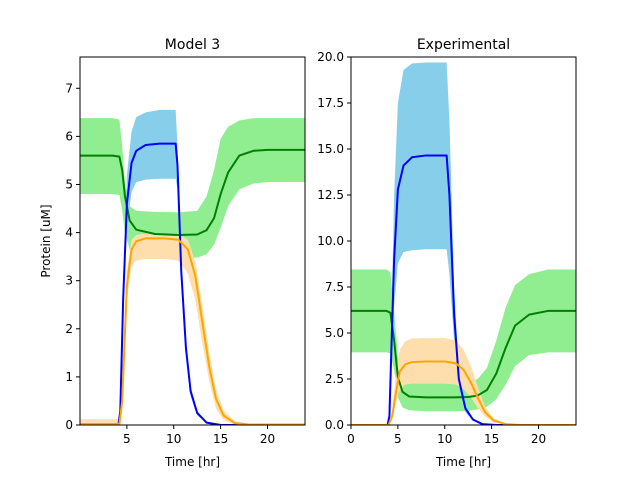 The image size is (640, 478). Describe the element at coordinates (69, 329) in the screenshot. I see `y-tick-label: 2` at that location.